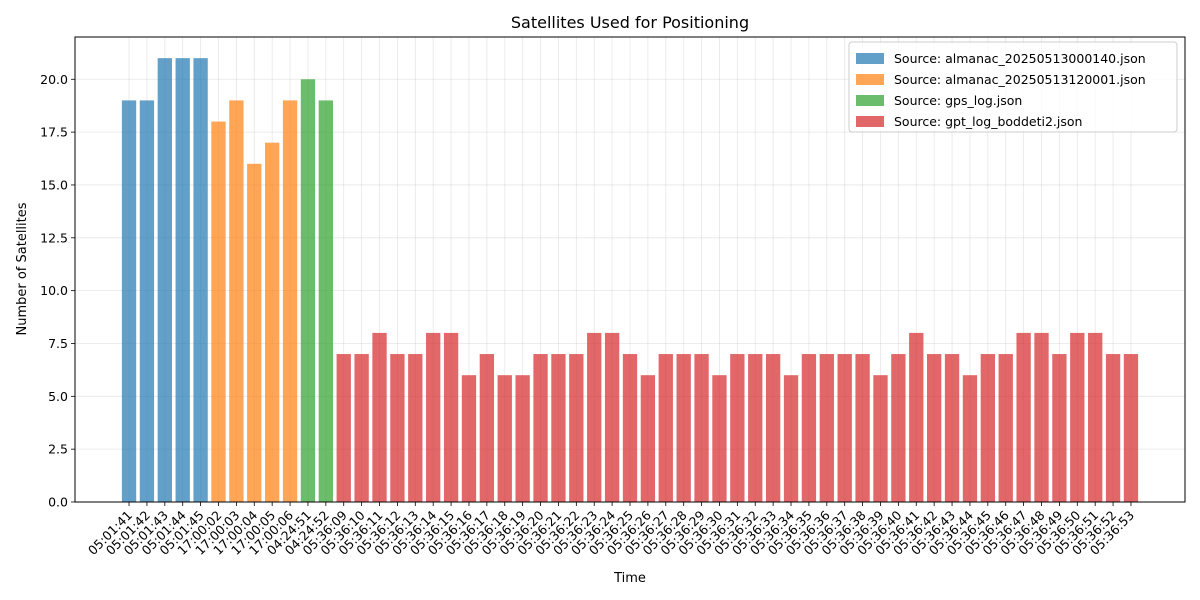 This screenshot has width=1200, height=600. What do you see at coordinates (58, 343) in the screenshot?
I see `y-tick-label: 7.5` at bounding box center [58, 343].